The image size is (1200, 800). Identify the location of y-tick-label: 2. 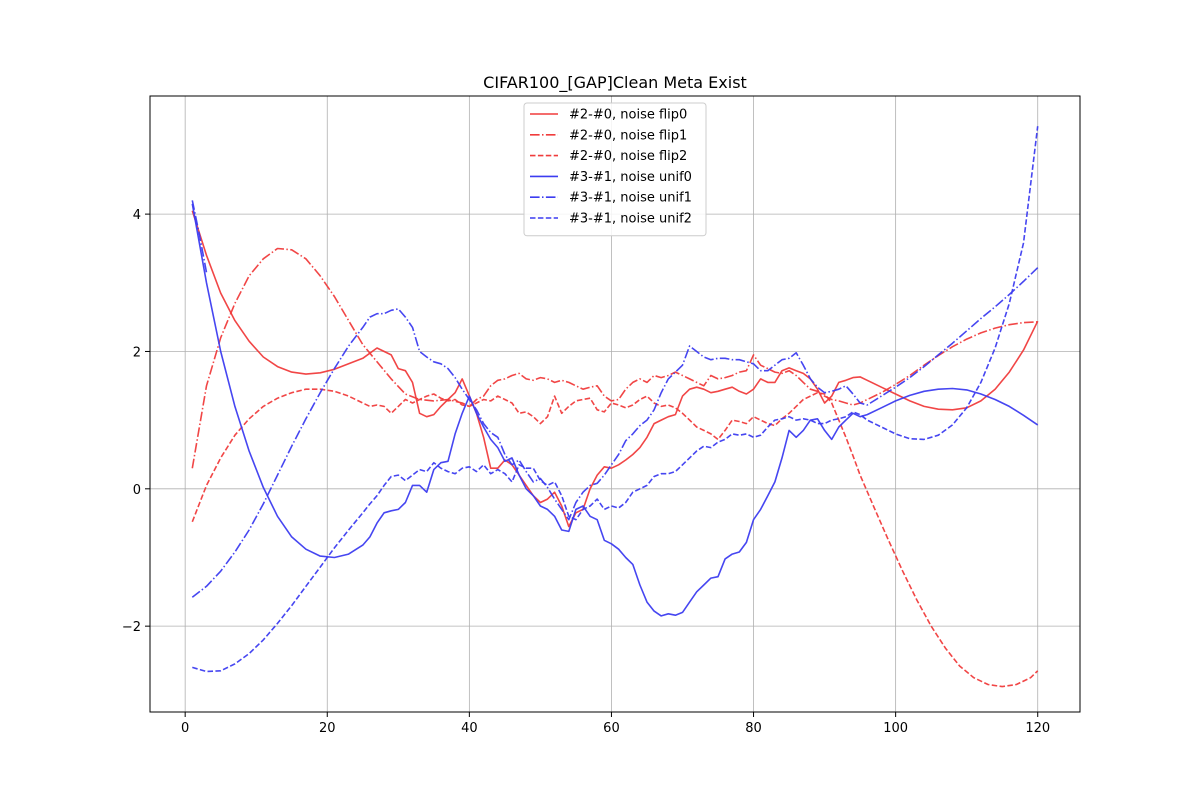
(137, 352).